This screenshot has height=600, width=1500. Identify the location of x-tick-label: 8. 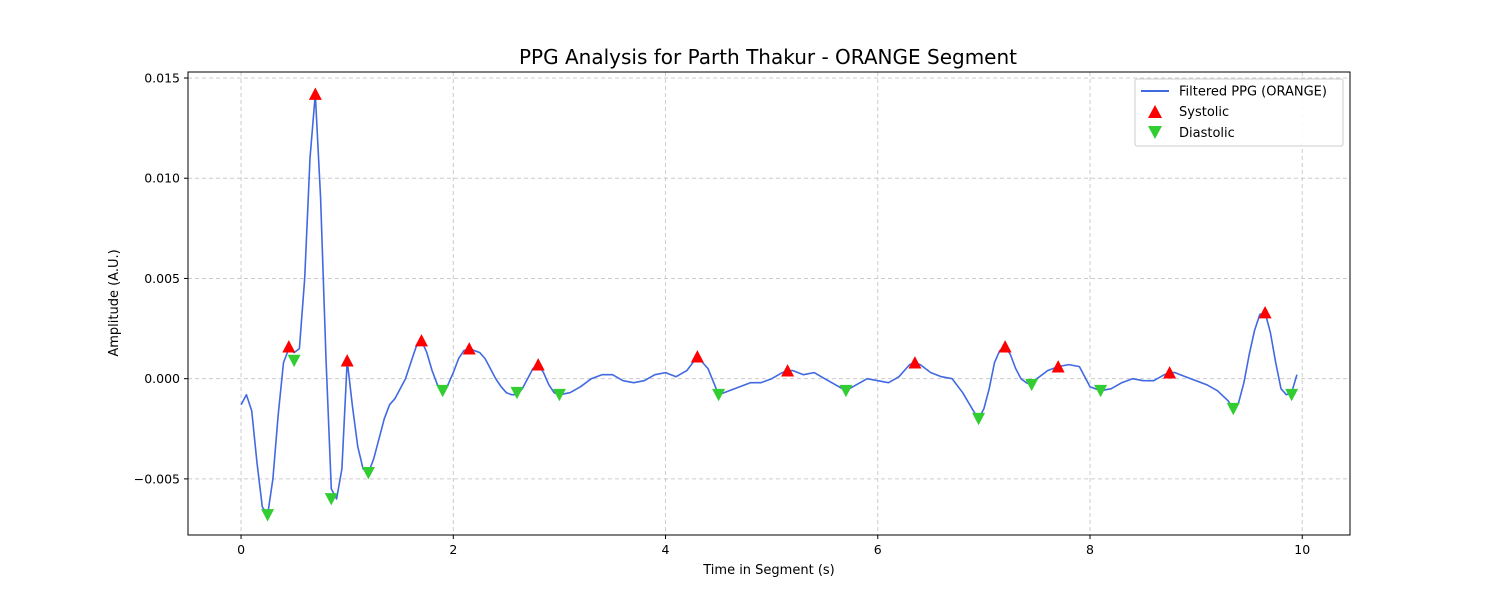
(1090, 549).